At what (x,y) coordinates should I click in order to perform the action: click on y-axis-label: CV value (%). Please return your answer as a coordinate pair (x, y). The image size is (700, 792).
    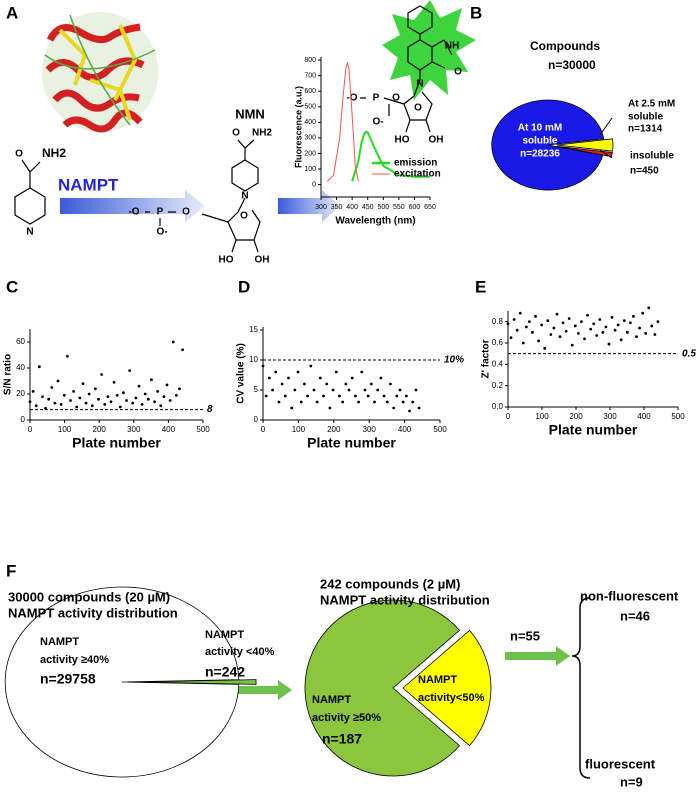
    Looking at the image, I should click on (241, 373).